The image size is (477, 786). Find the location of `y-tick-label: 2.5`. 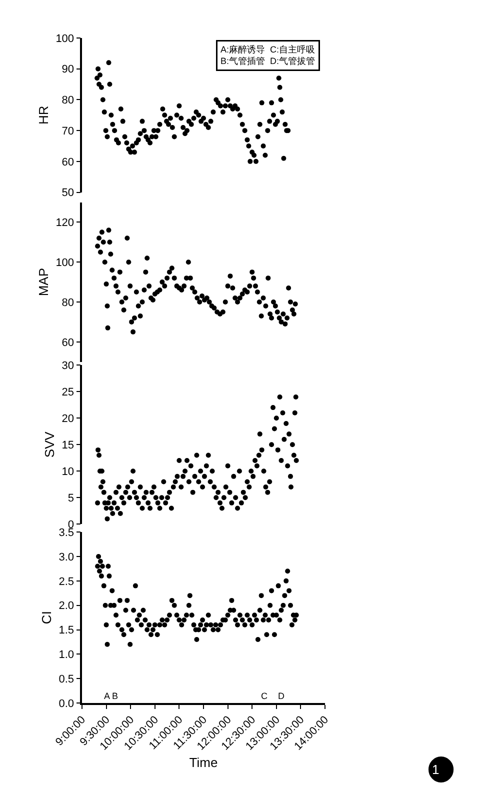

y-tick-label: 2.5 is located at coordinates (66, 582).